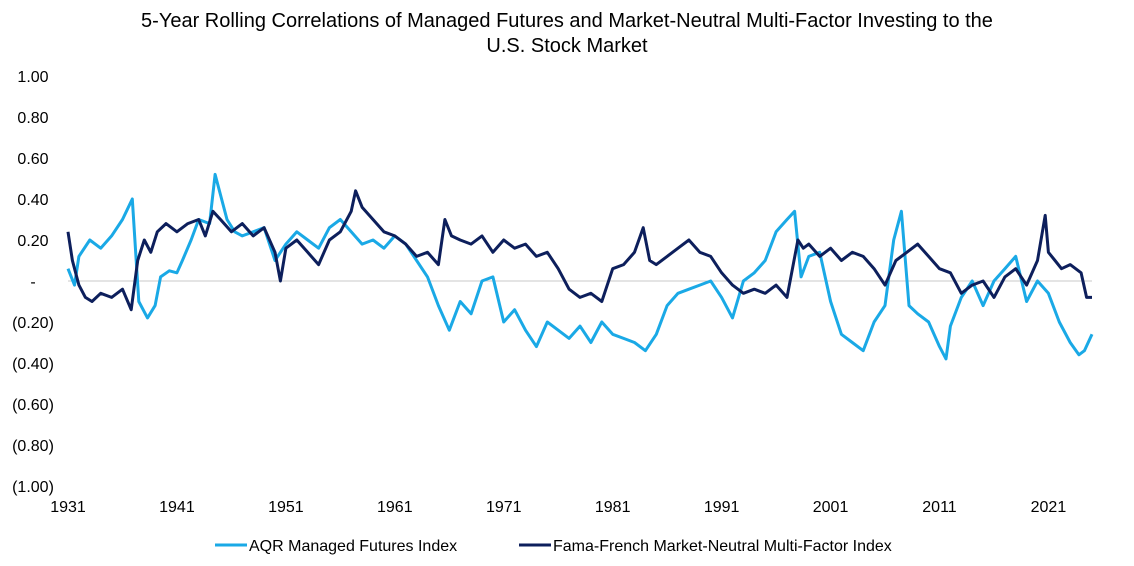 This screenshot has height=566, width=1134. Describe the element at coordinates (722, 507) in the screenshot. I see `x-tick-label: 1991` at that location.